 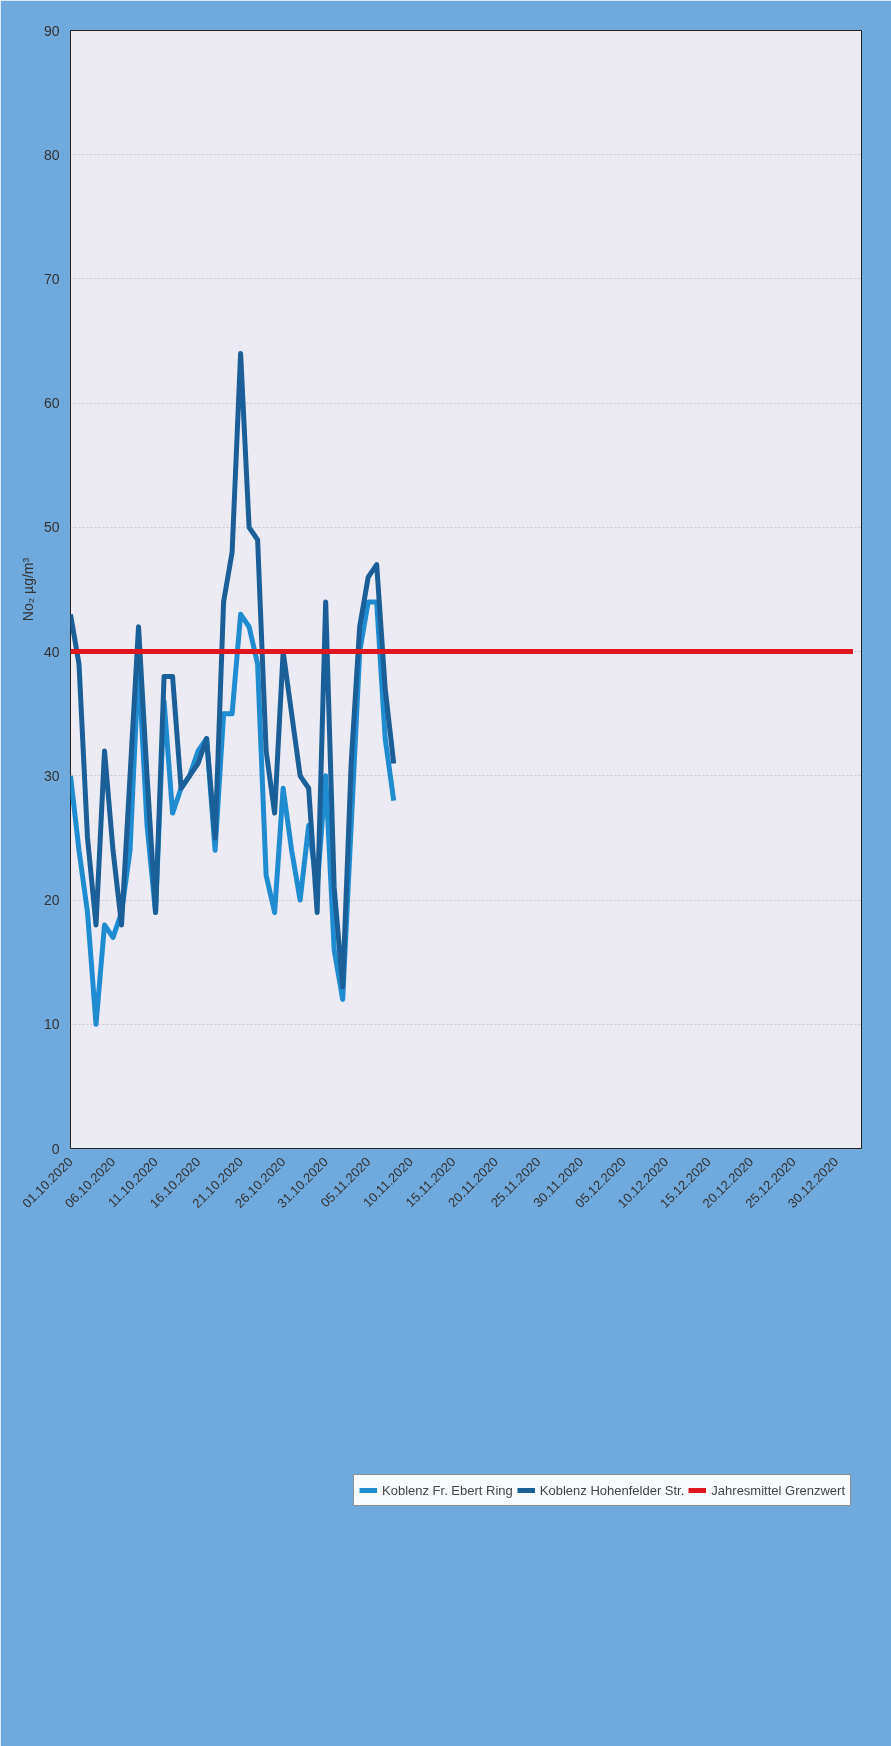 I want to click on legend-label: Koblenz Hohenfelder Str., so click(x=612, y=1490).